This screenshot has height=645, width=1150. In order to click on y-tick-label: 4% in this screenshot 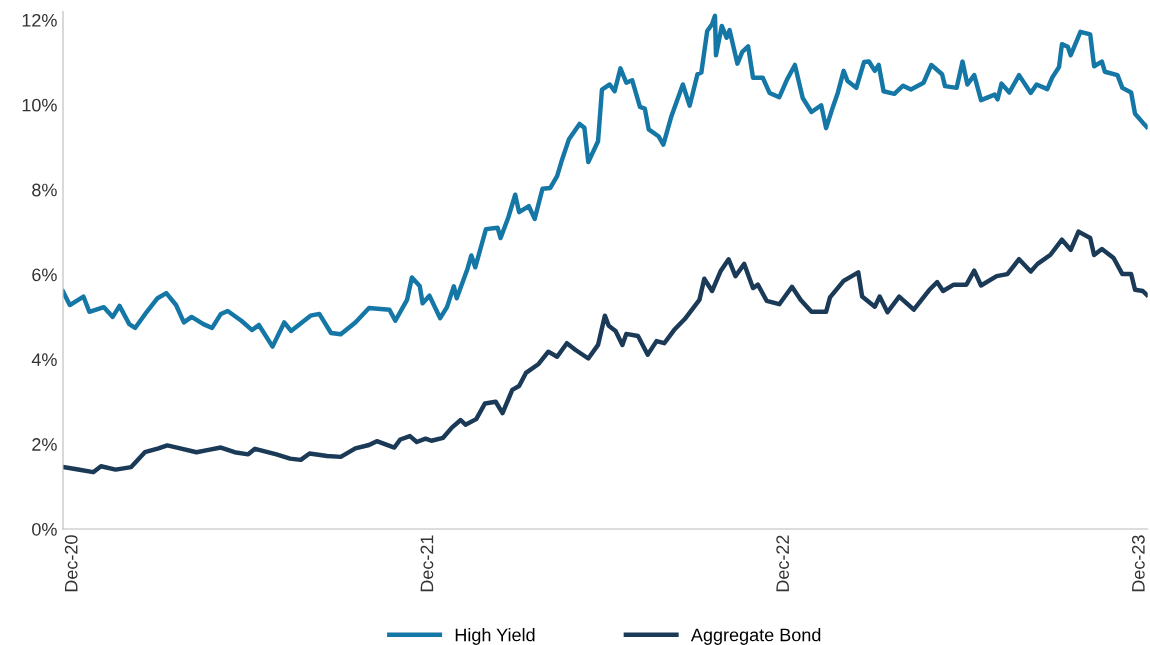, I will do `click(44, 359)`.